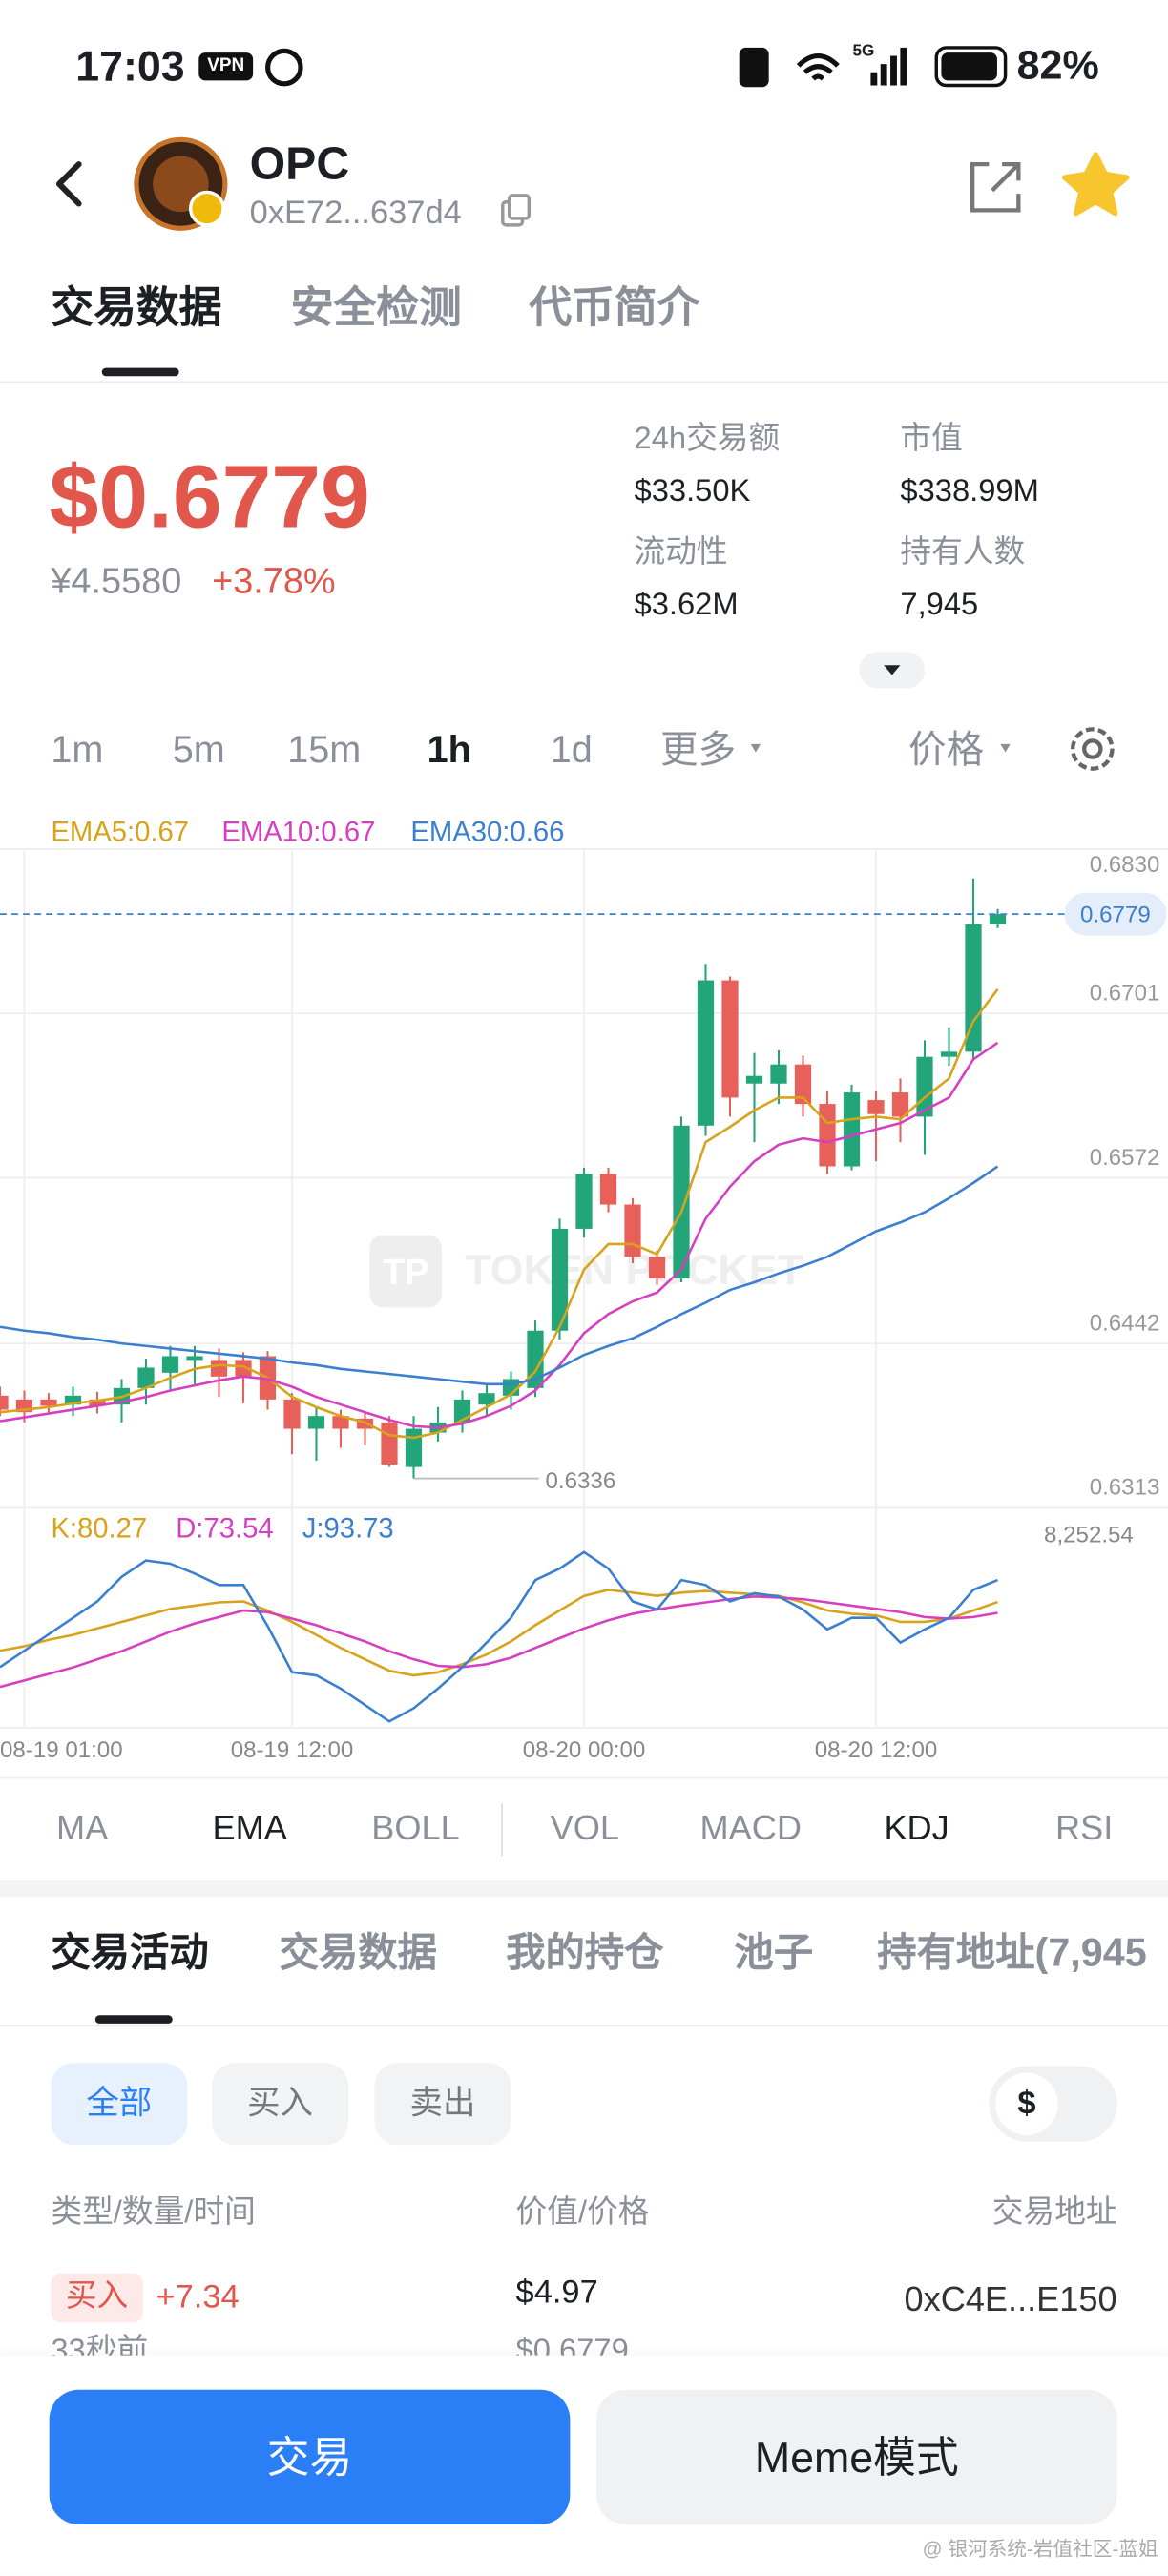 The image size is (1168, 2576). Describe the element at coordinates (298, 832) in the screenshot. I see `ema-legend: EMA10:0.67` at that location.